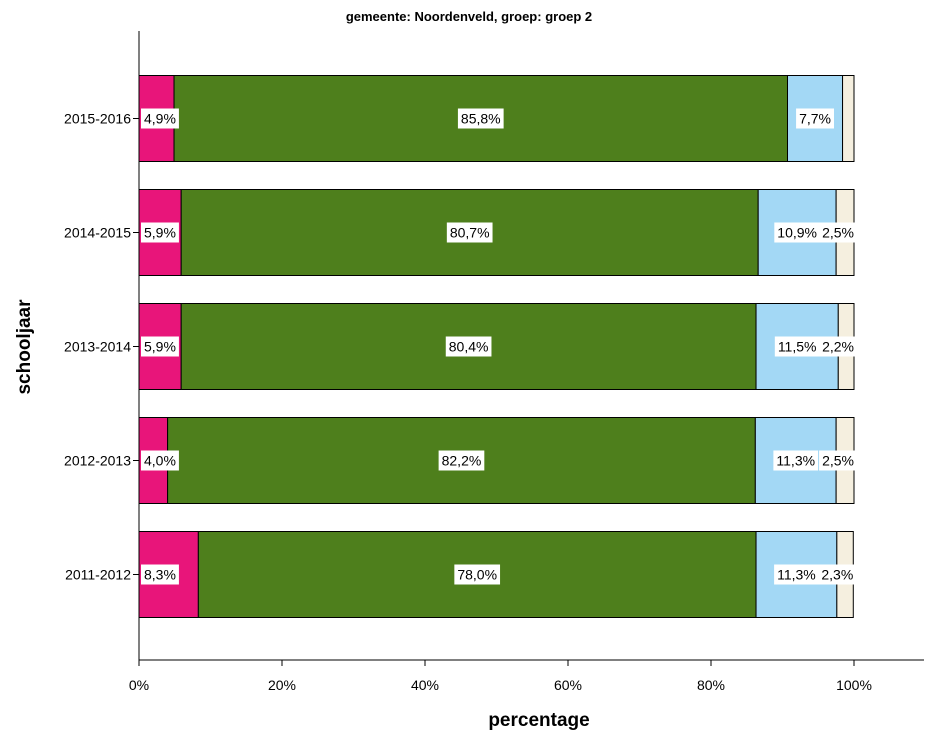  What do you see at coordinates (854, 685) in the screenshot?
I see `x-tick-label: 100%` at bounding box center [854, 685].